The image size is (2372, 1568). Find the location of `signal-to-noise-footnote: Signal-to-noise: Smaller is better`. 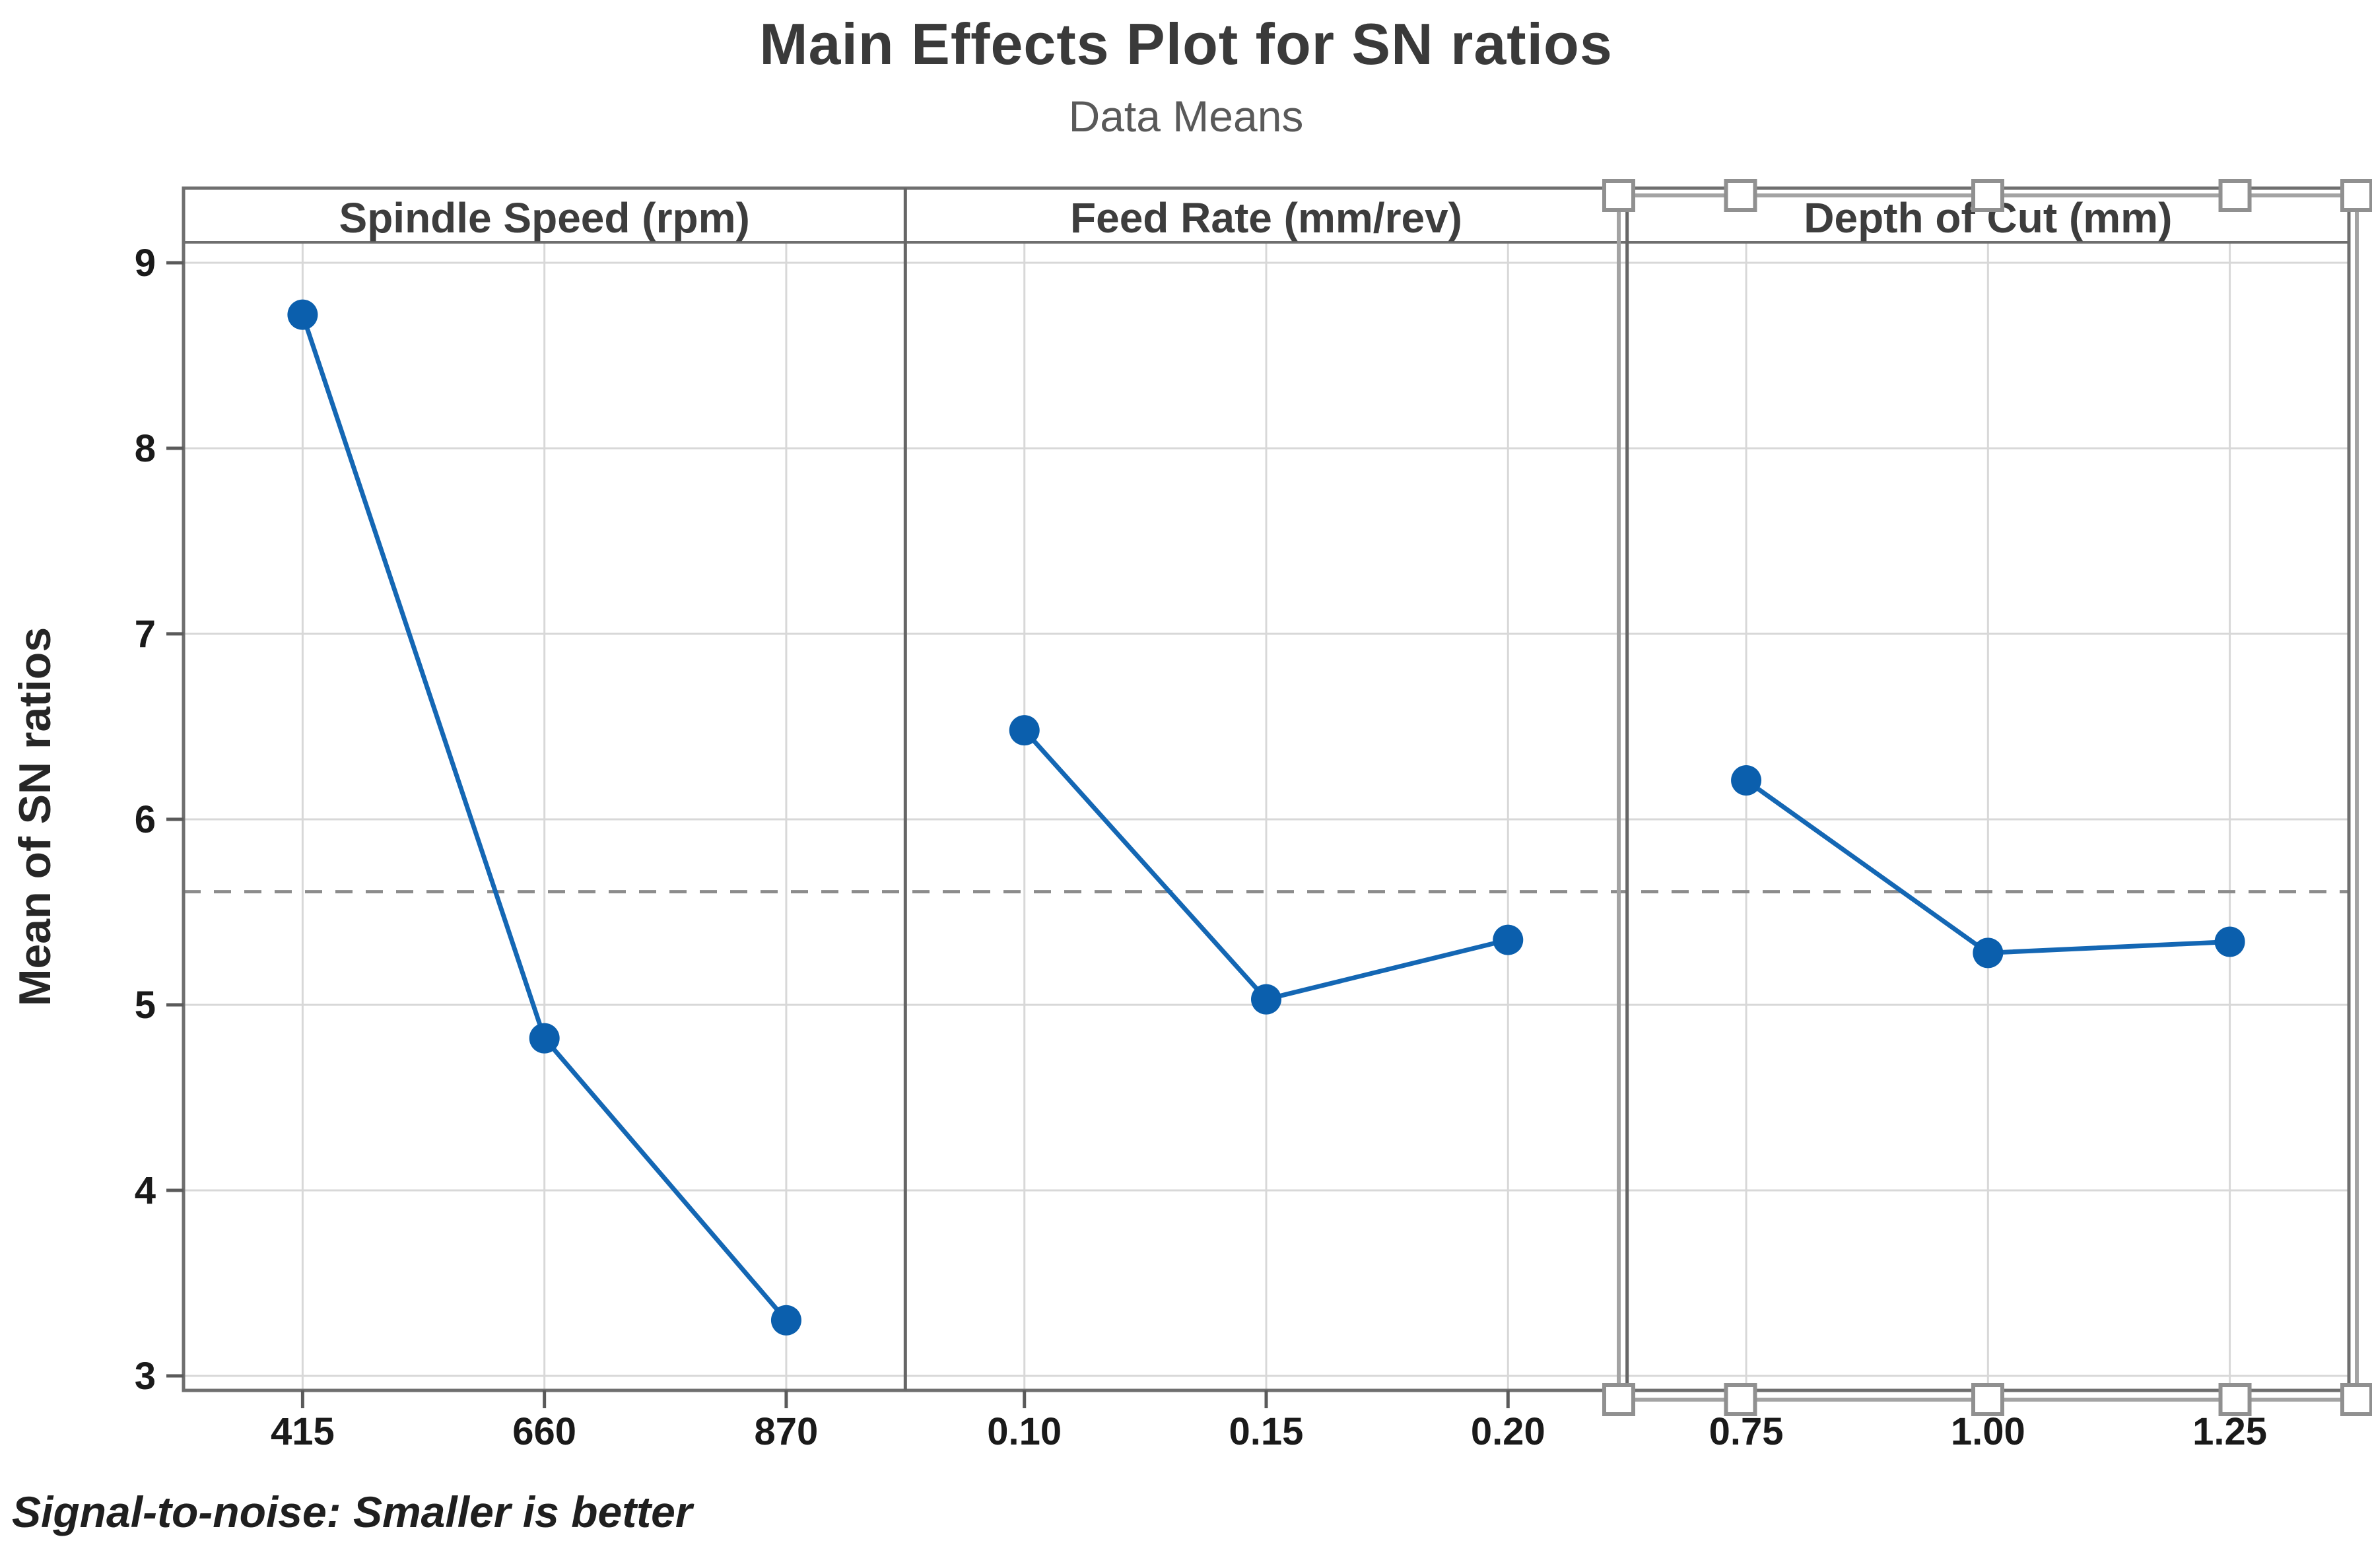

signal-to-noise-footnote: Signal-to-noise: Smaller is better is located at coordinates (352, 1511).